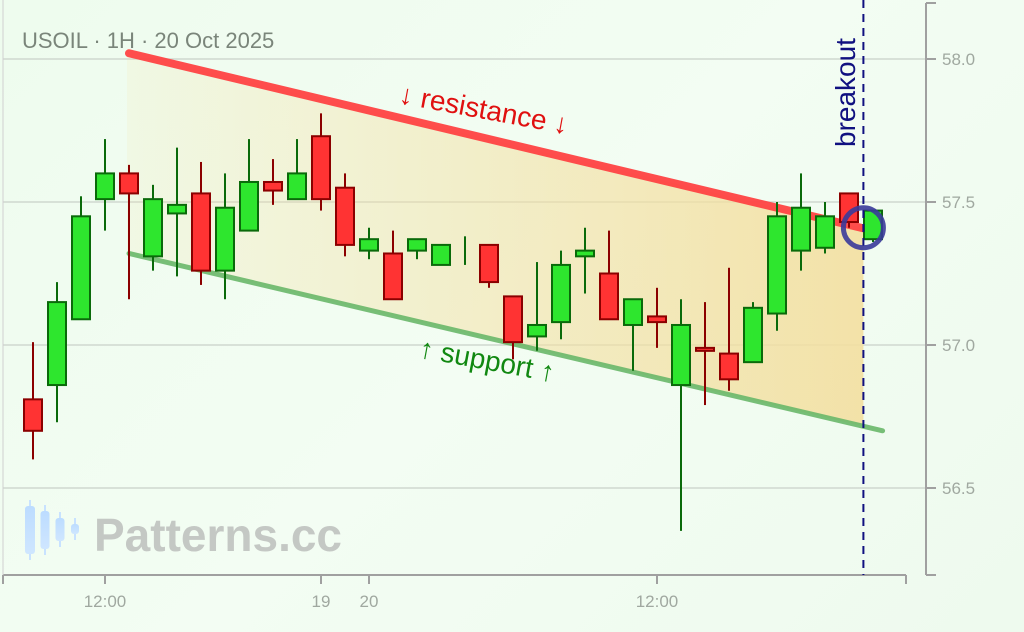  Describe the element at coordinates (148, 40) in the screenshot. I see `chart-title: USOIL · 1H · 20 Oct 2025` at that location.